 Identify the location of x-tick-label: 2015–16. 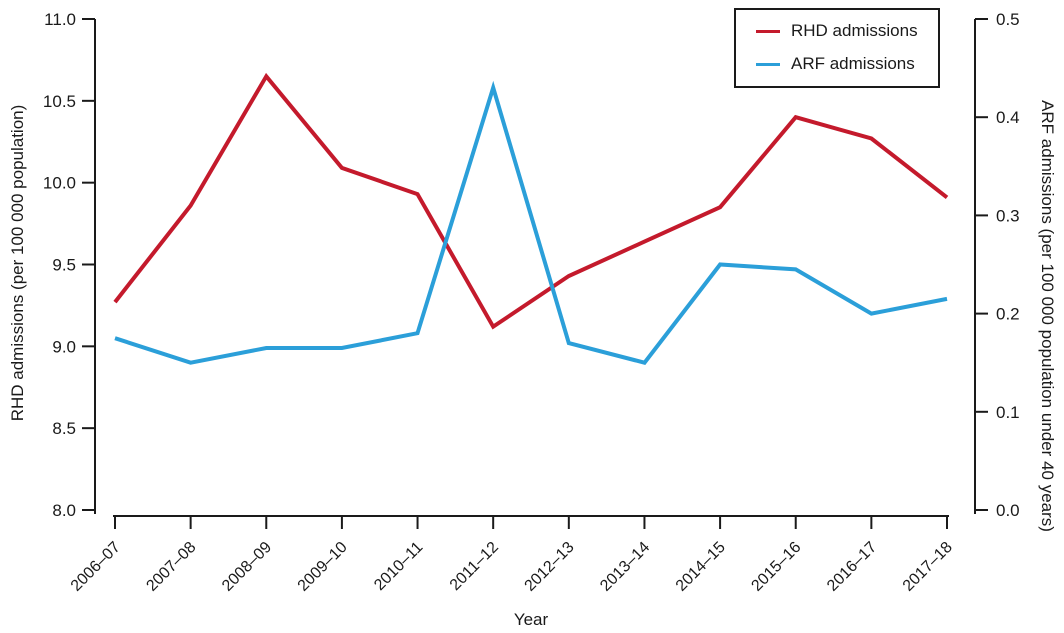
(776, 567).